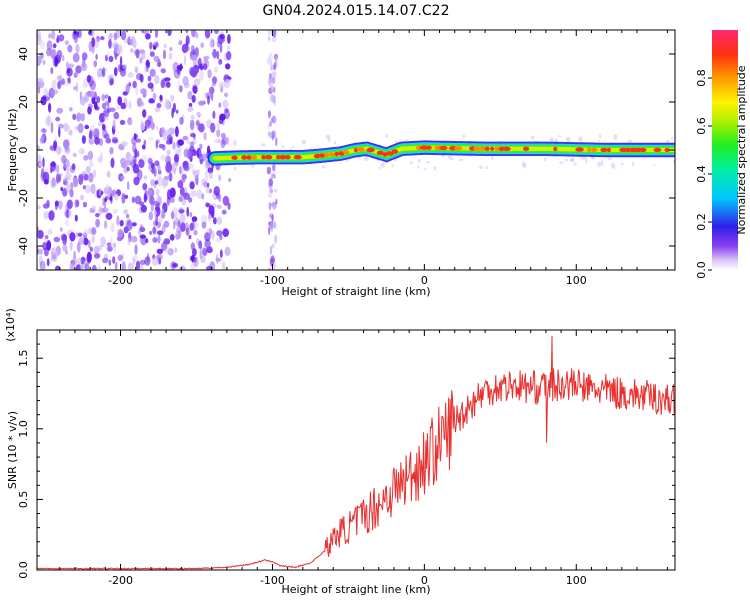 The width and height of the screenshot is (750, 600). Describe the element at coordinates (23, 54) in the screenshot. I see `y-tick-label: 40` at that location.